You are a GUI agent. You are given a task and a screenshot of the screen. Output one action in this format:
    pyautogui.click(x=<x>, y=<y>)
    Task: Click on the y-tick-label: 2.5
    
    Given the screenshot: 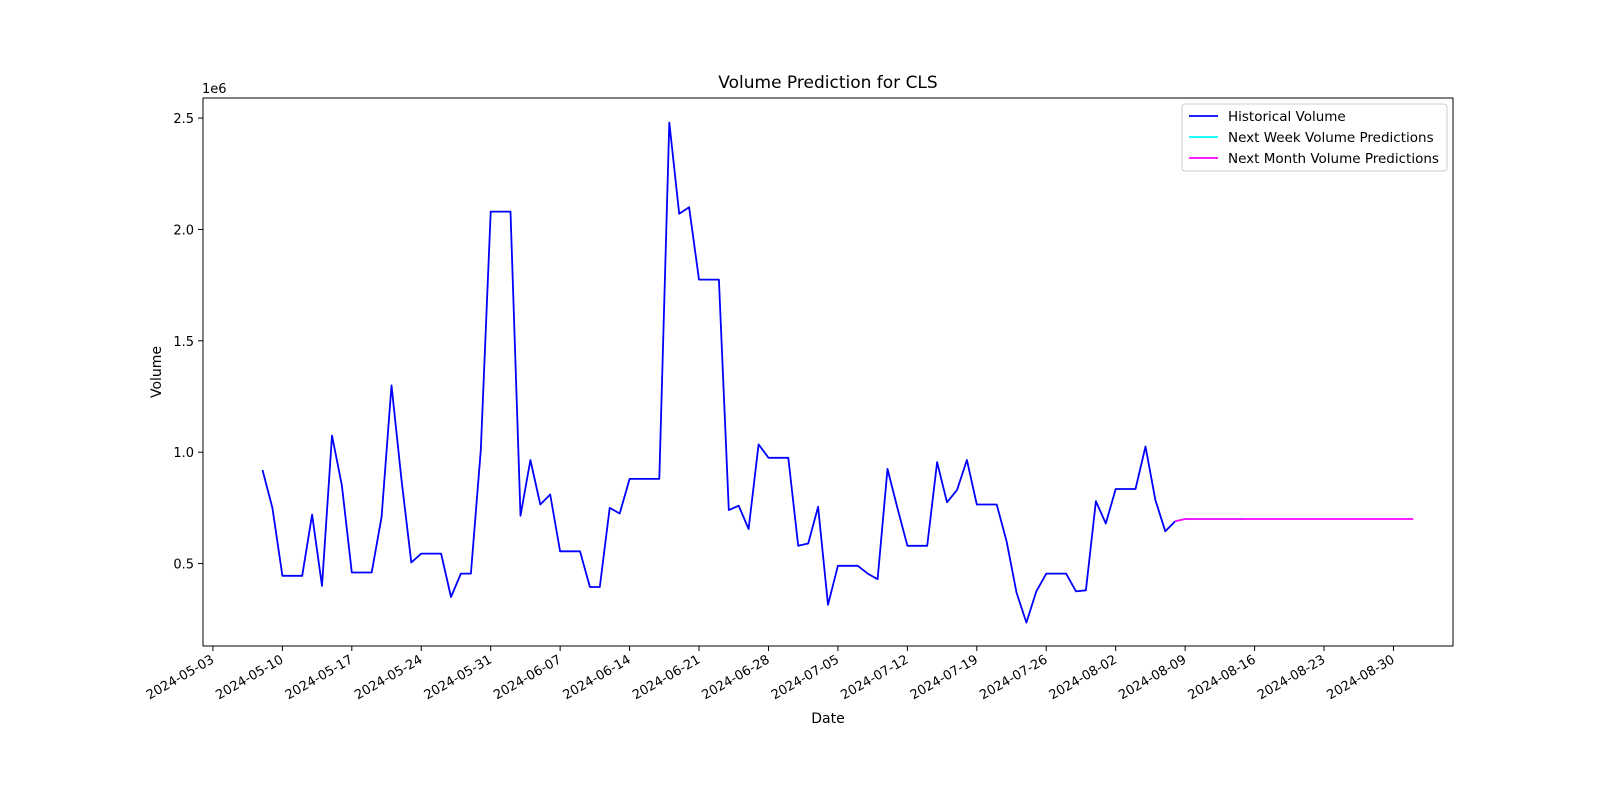 What is the action you would take?
    pyautogui.click(x=183, y=119)
    